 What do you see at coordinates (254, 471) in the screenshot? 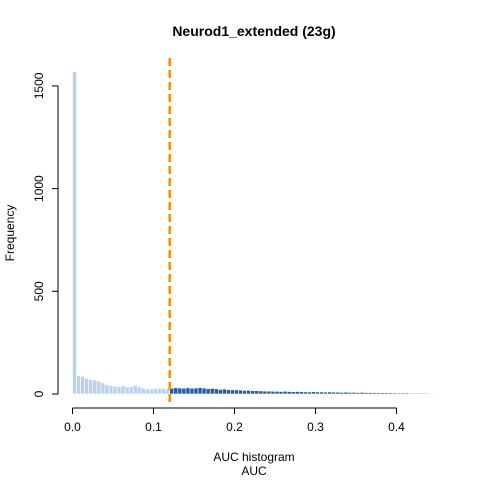
I see `x-axis-label-line2: AUC` at bounding box center [254, 471].